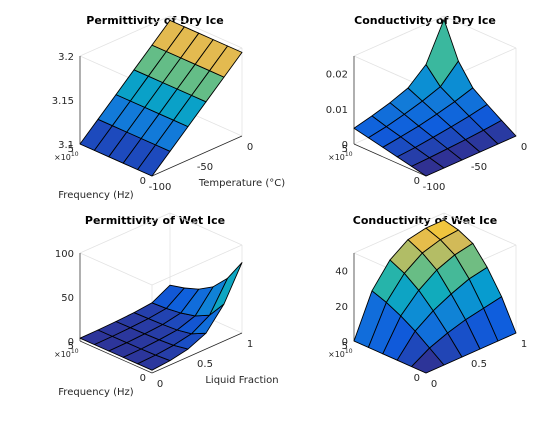  Describe the element at coordinates (337, 110) in the screenshot. I see `z-tick-label: 0.01` at that location.